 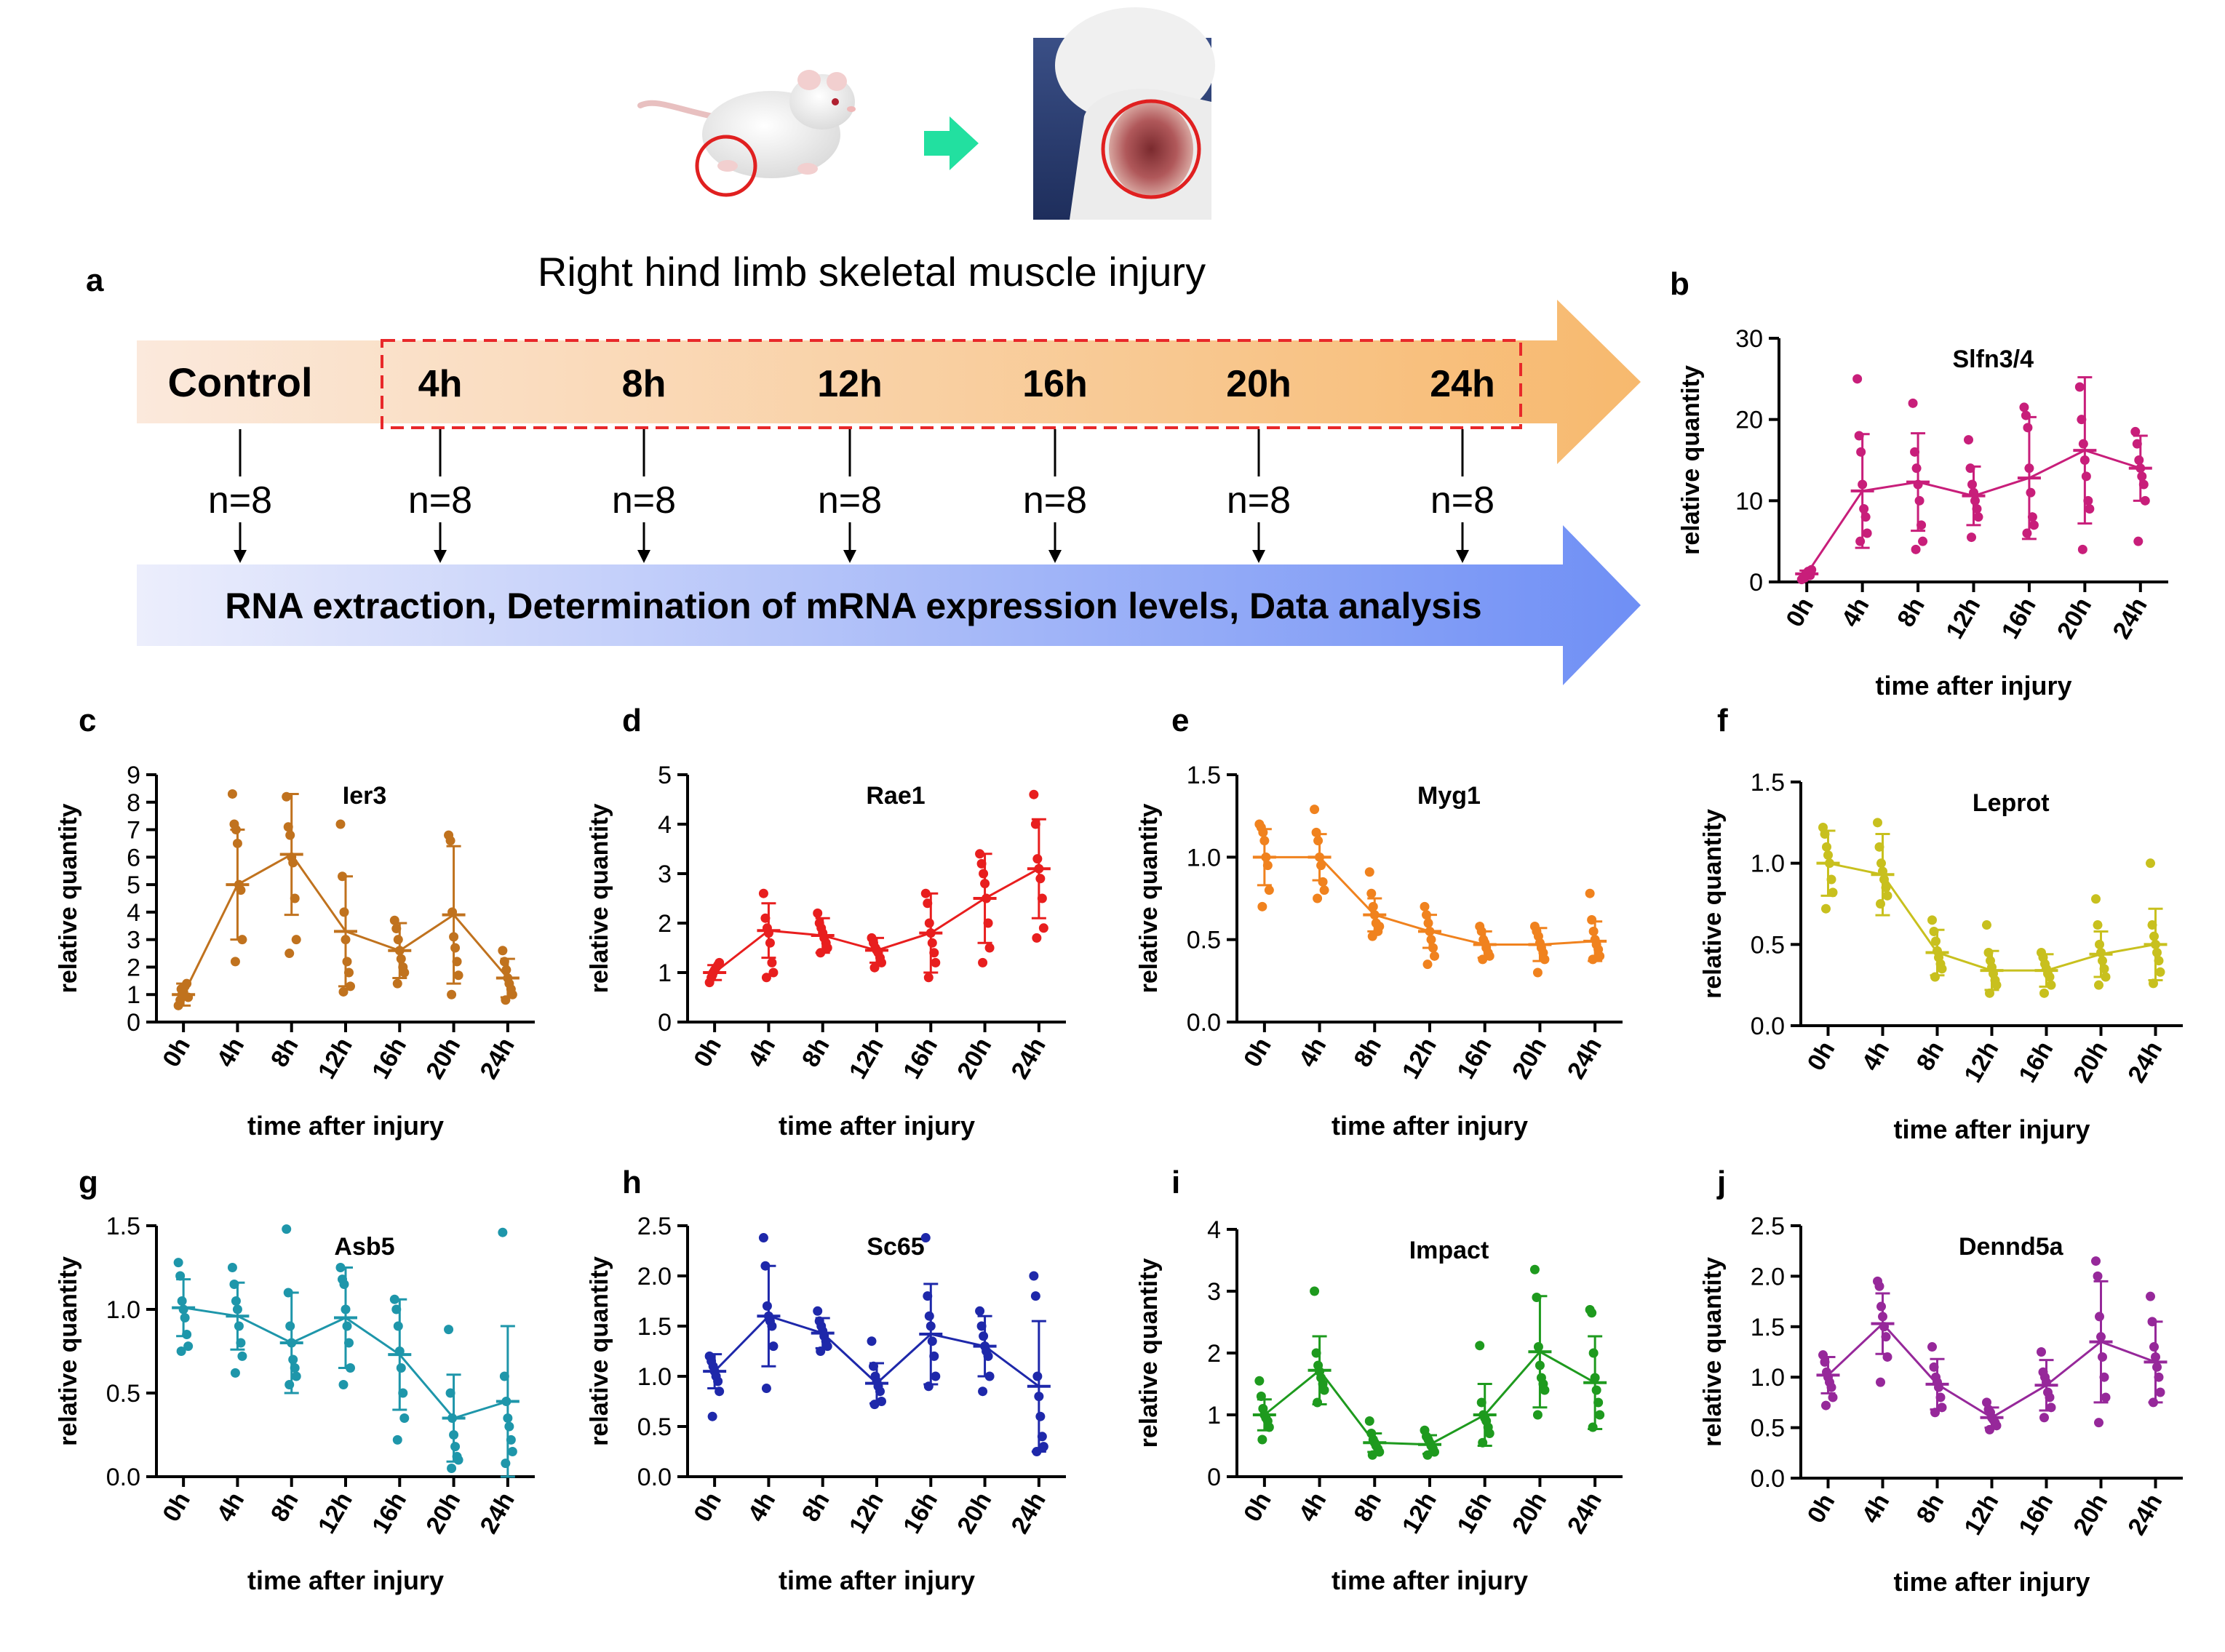 What do you see at coordinates (1214, 1292) in the screenshot?
I see `y-tick-label: 3` at bounding box center [1214, 1292].